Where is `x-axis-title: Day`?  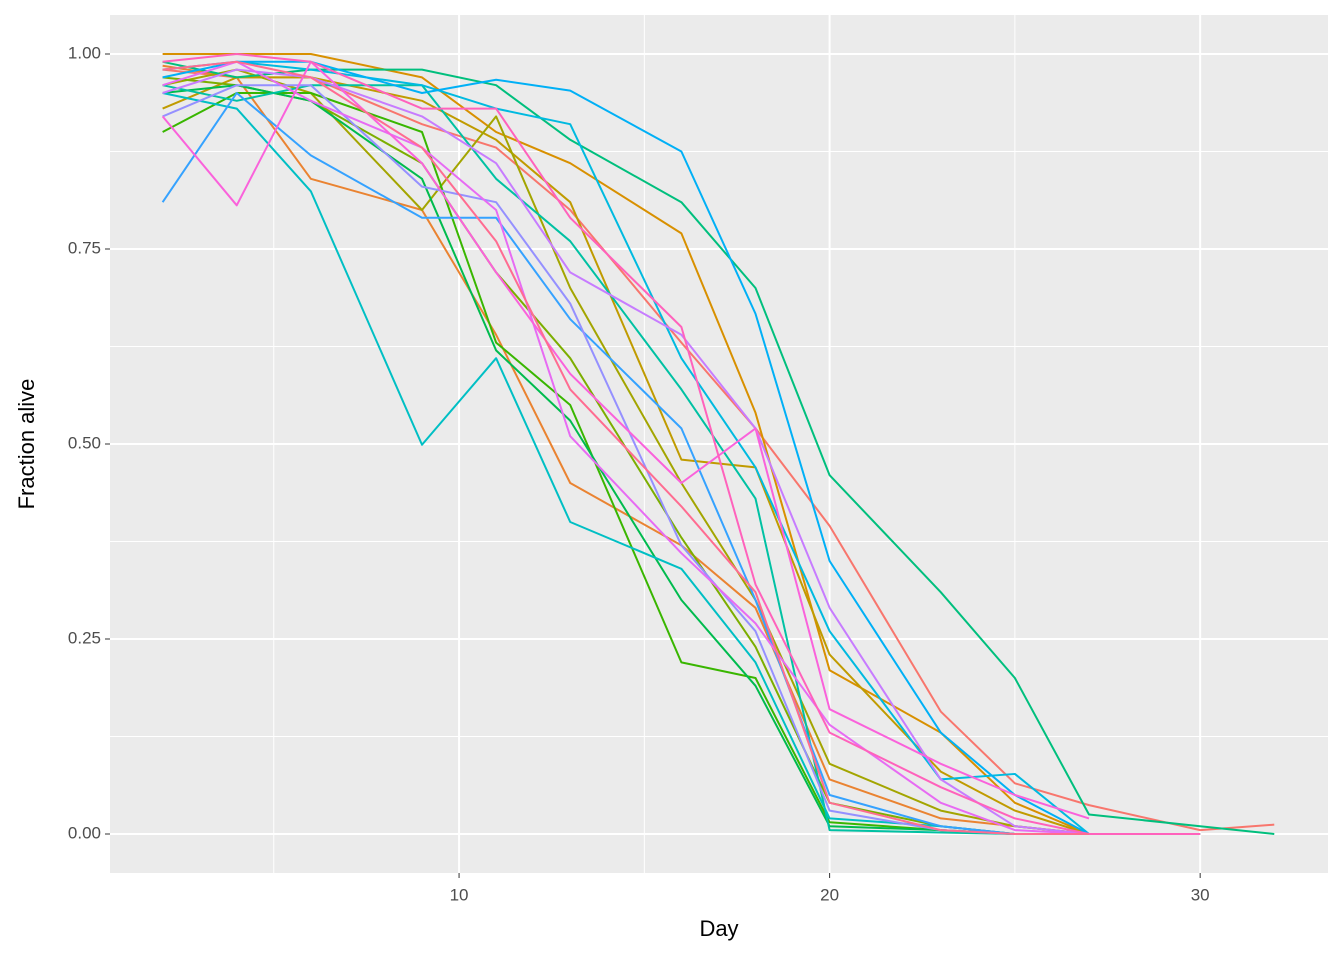
x-axis-title: Day is located at coordinates (718, 928).